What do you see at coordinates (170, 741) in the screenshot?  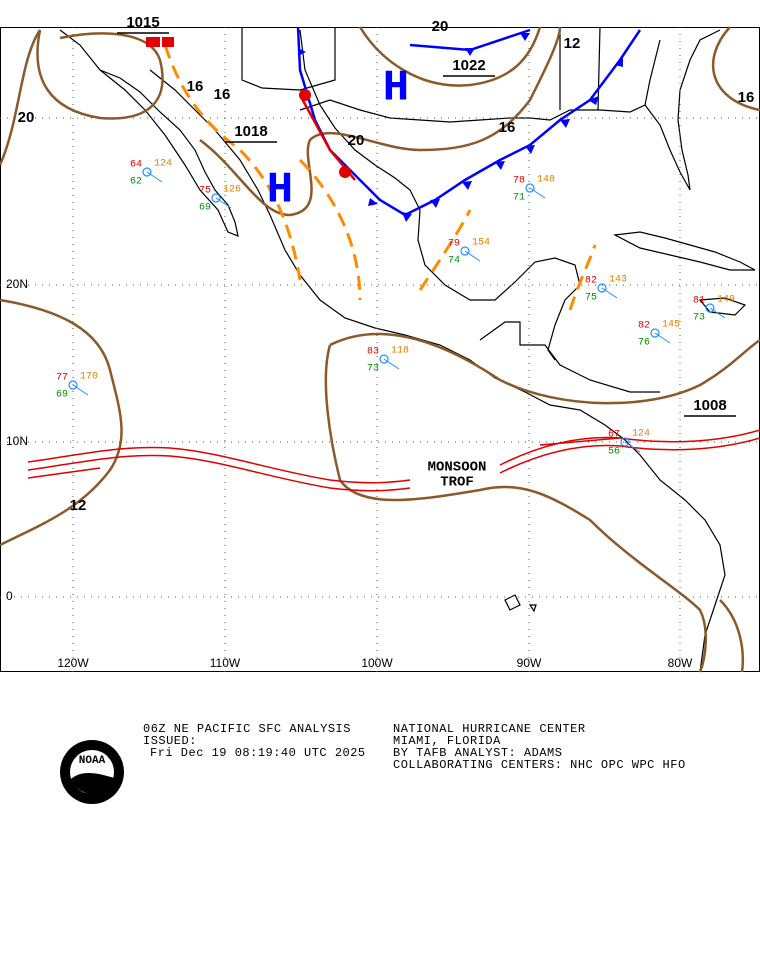 I see `footer-left: ISSUED:` at bounding box center [170, 741].